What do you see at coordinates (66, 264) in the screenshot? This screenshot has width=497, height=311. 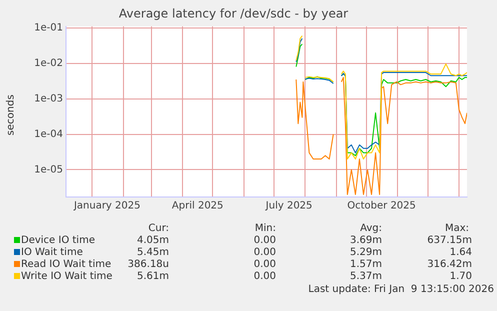 I see `legend-label: Read IO Wait time` at bounding box center [66, 264].